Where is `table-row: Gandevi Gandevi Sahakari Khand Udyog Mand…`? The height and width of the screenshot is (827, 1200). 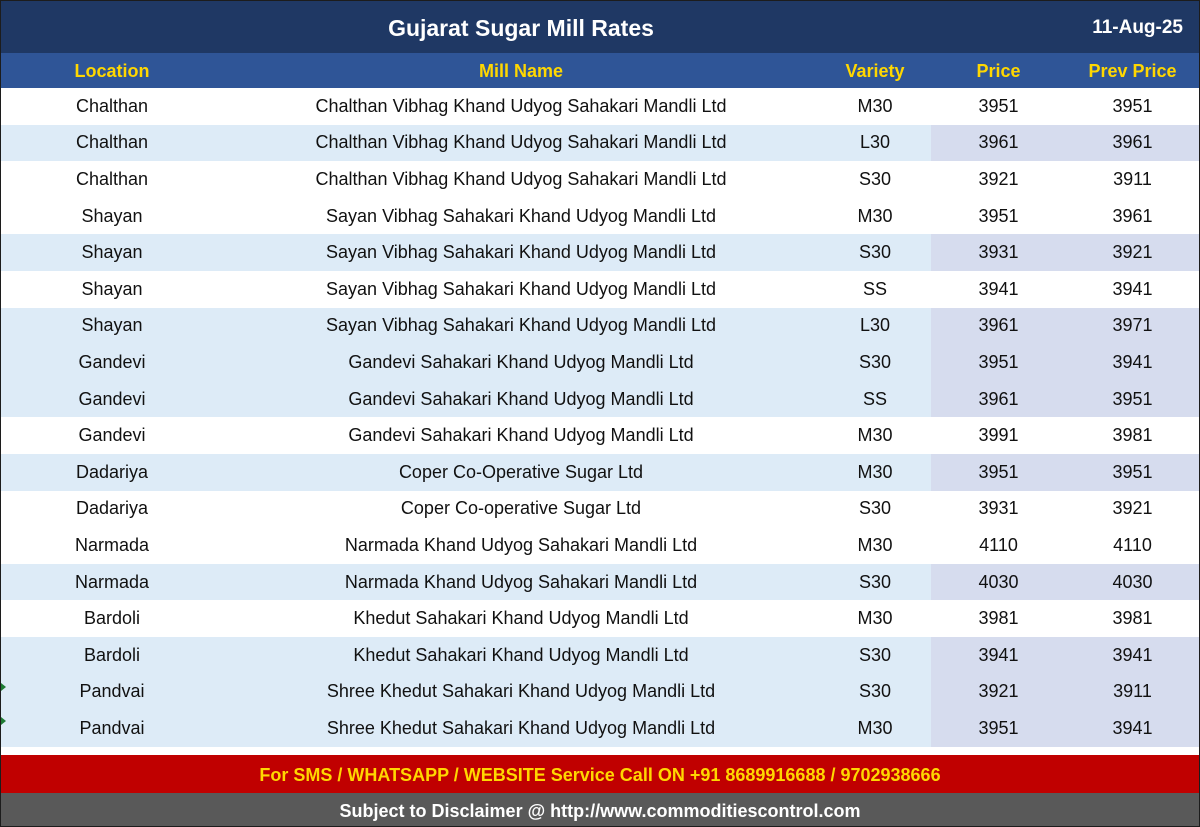 table-row: Gandevi Gandevi Sahakari Khand Udyog Mand… is located at coordinates (600, 399).